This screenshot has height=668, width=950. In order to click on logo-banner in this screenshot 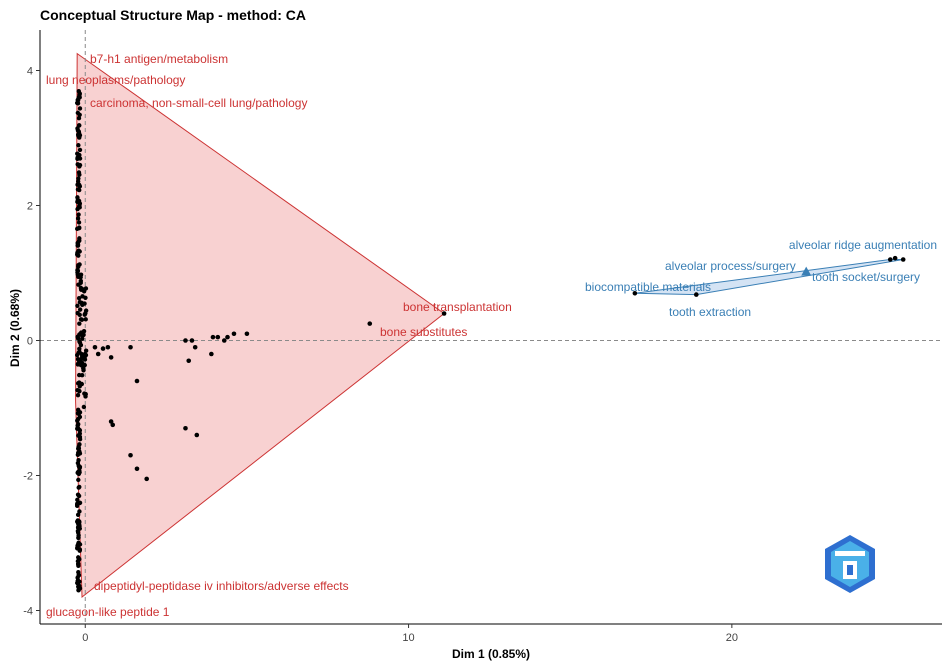, I will do `click(850, 553)`.